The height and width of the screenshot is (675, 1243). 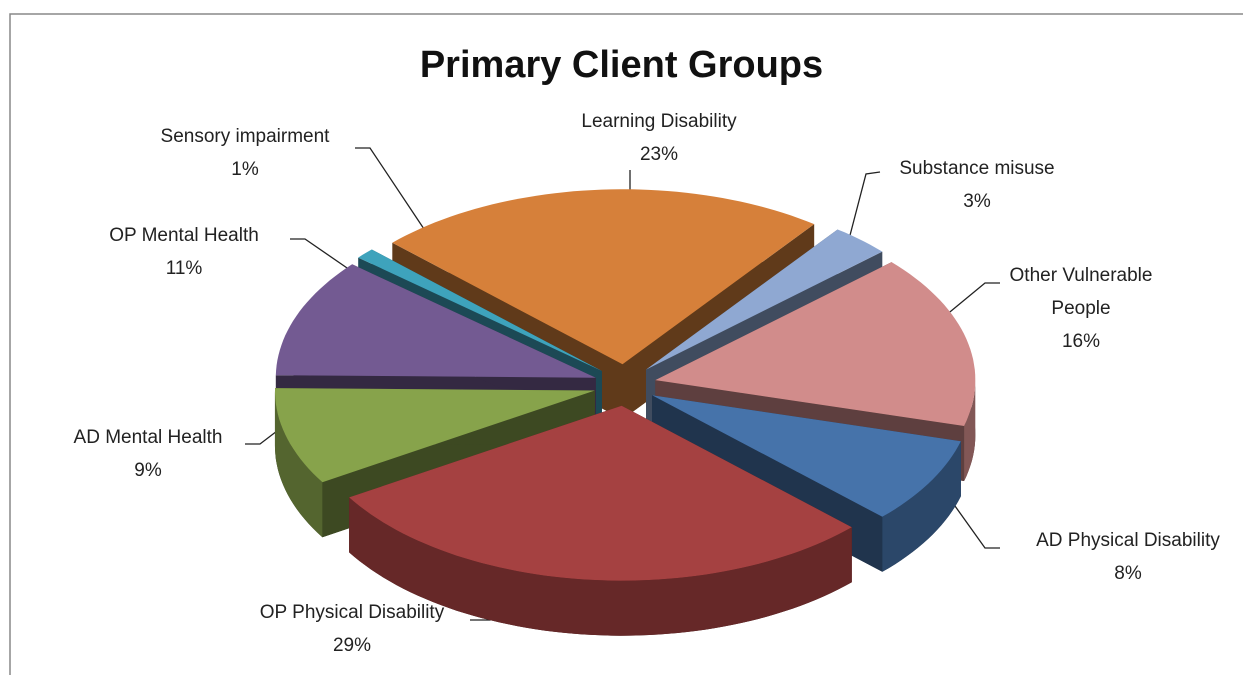 I want to click on data-label: Substance misuse 3%, so click(x=977, y=185).